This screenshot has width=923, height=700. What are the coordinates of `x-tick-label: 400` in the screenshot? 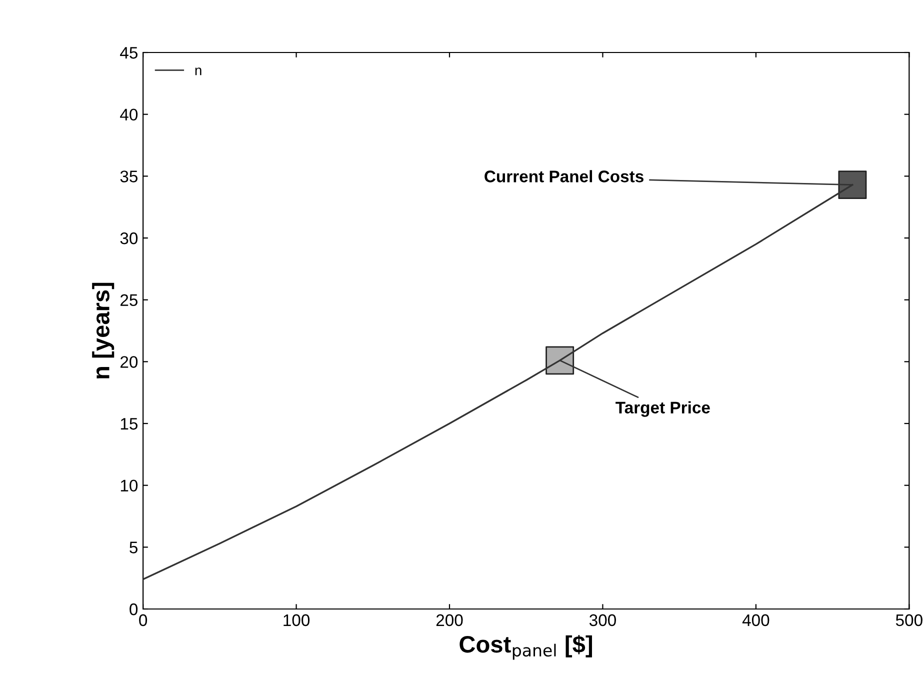 It's located at (756, 620).